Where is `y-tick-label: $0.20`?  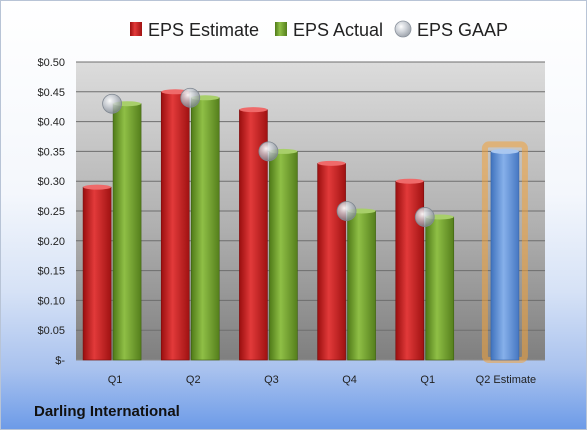
y-tick-label: $0.20 is located at coordinates (51, 242).